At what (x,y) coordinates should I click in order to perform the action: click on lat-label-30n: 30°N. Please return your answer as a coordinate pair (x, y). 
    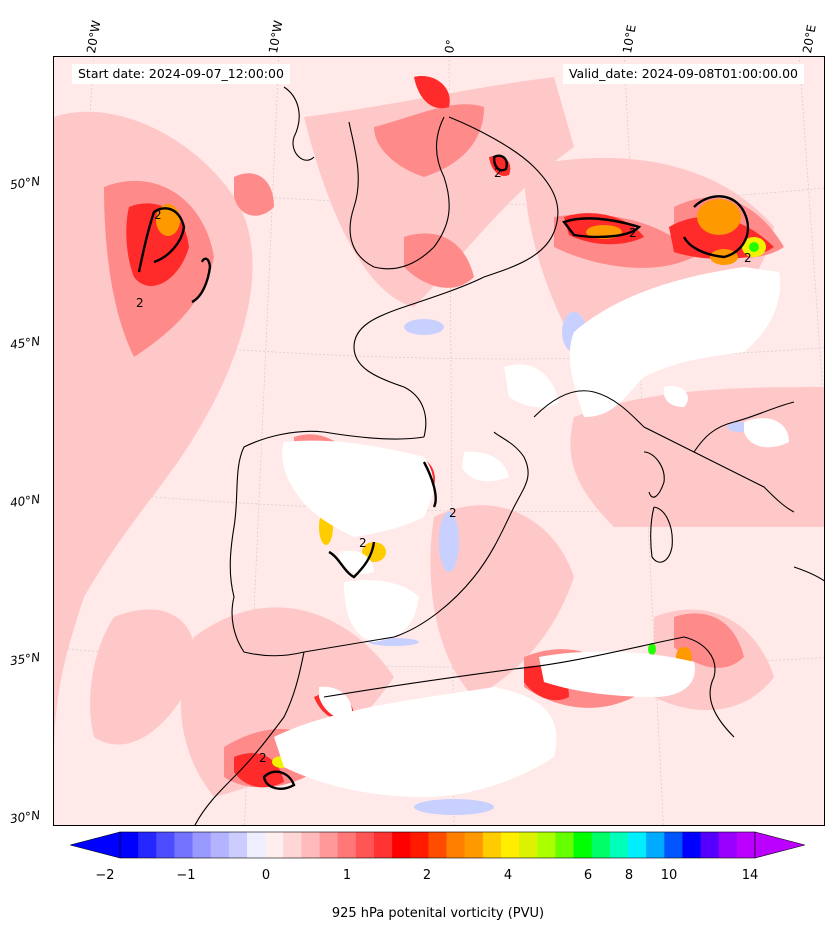
    Looking at the image, I should click on (25, 817).